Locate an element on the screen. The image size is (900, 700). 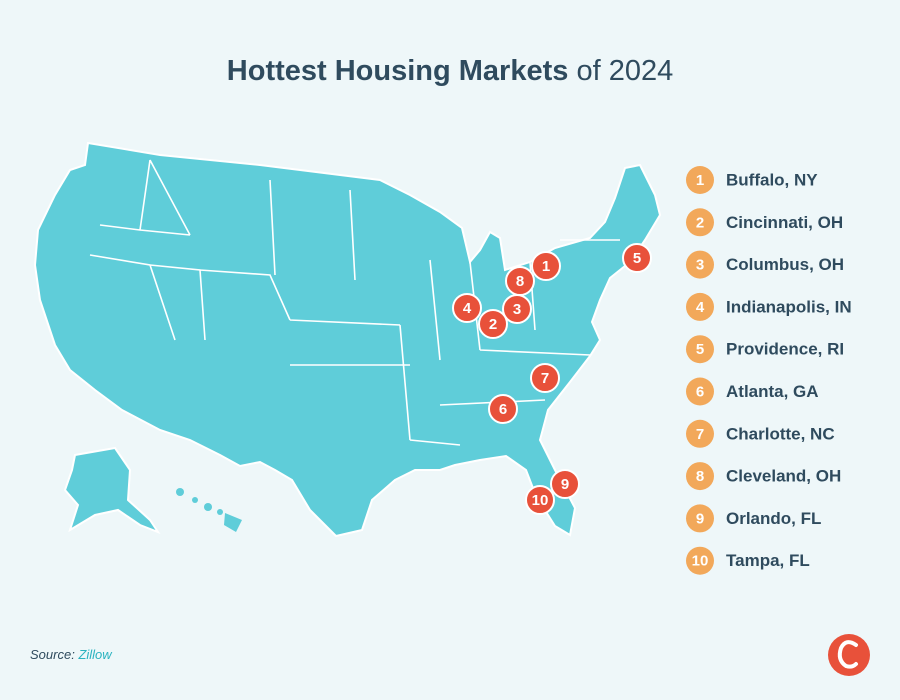
legend-number: 9 is located at coordinates (700, 518).